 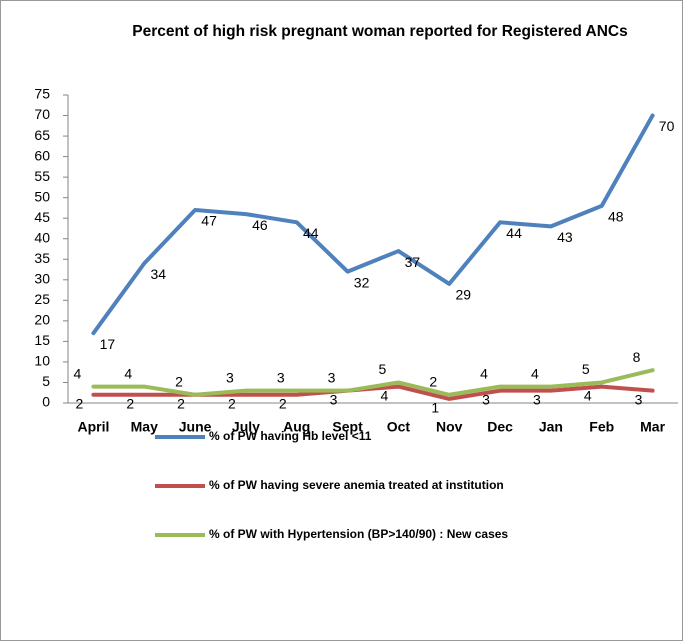 What do you see at coordinates (616, 217) in the screenshot?
I see `data-label: 48` at bounding box center [616, 217].